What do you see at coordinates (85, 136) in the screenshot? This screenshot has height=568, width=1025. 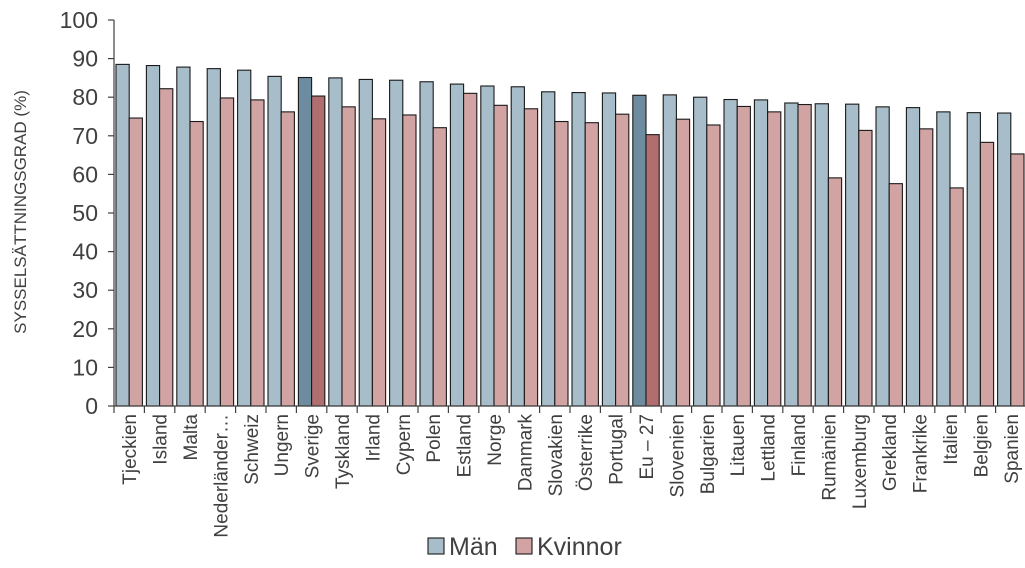 I see `y-tick-label-70: 70` at bounding box center [85, 136].